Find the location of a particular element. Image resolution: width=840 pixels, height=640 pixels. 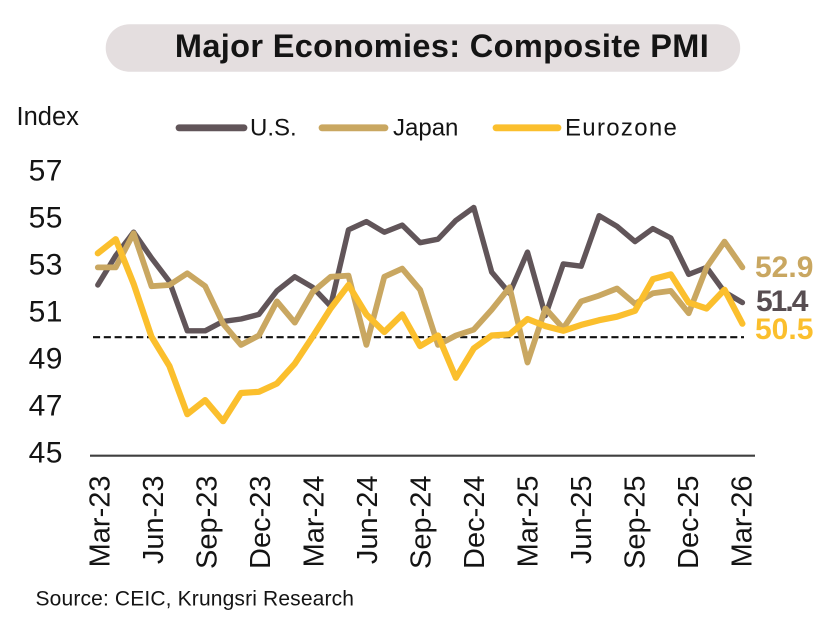

svg-text:Source: CEIC, Krungsri Researc: Source: CEIC, Krungsri Research is located at coordinates (195, 599).